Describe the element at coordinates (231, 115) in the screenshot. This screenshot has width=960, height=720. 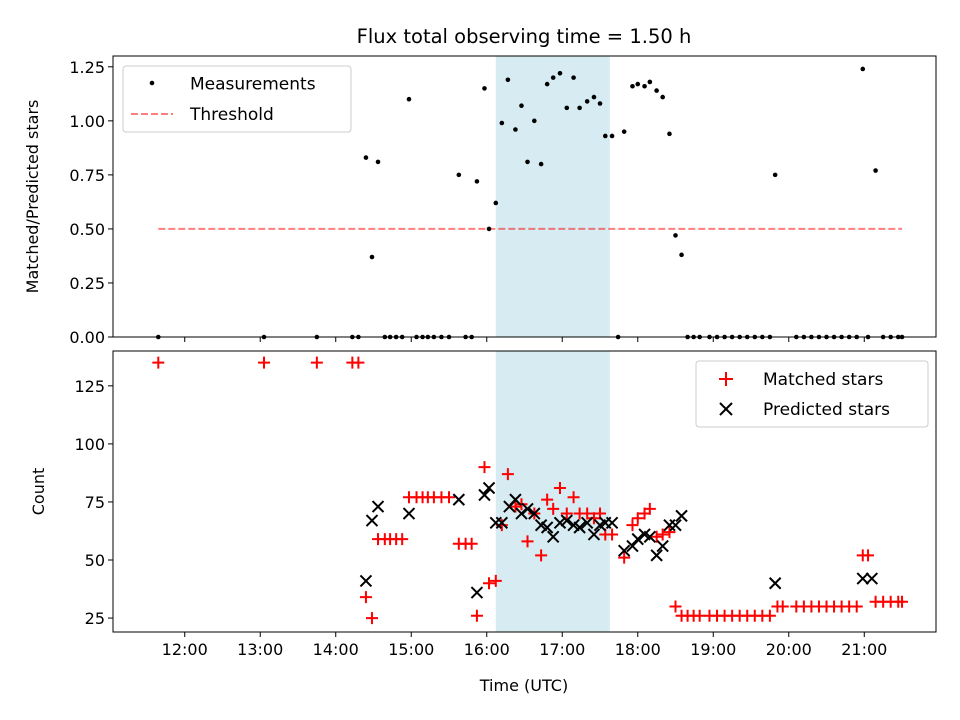
I see `legend-threshold-label: Threshold` at that location.